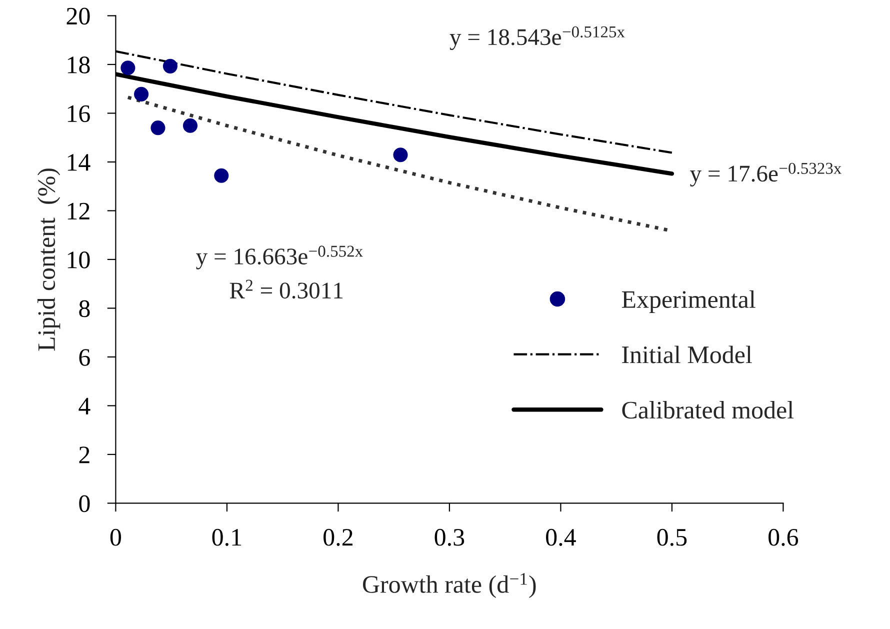  I want to click on y-tick-label: 4, so click(84, 406).